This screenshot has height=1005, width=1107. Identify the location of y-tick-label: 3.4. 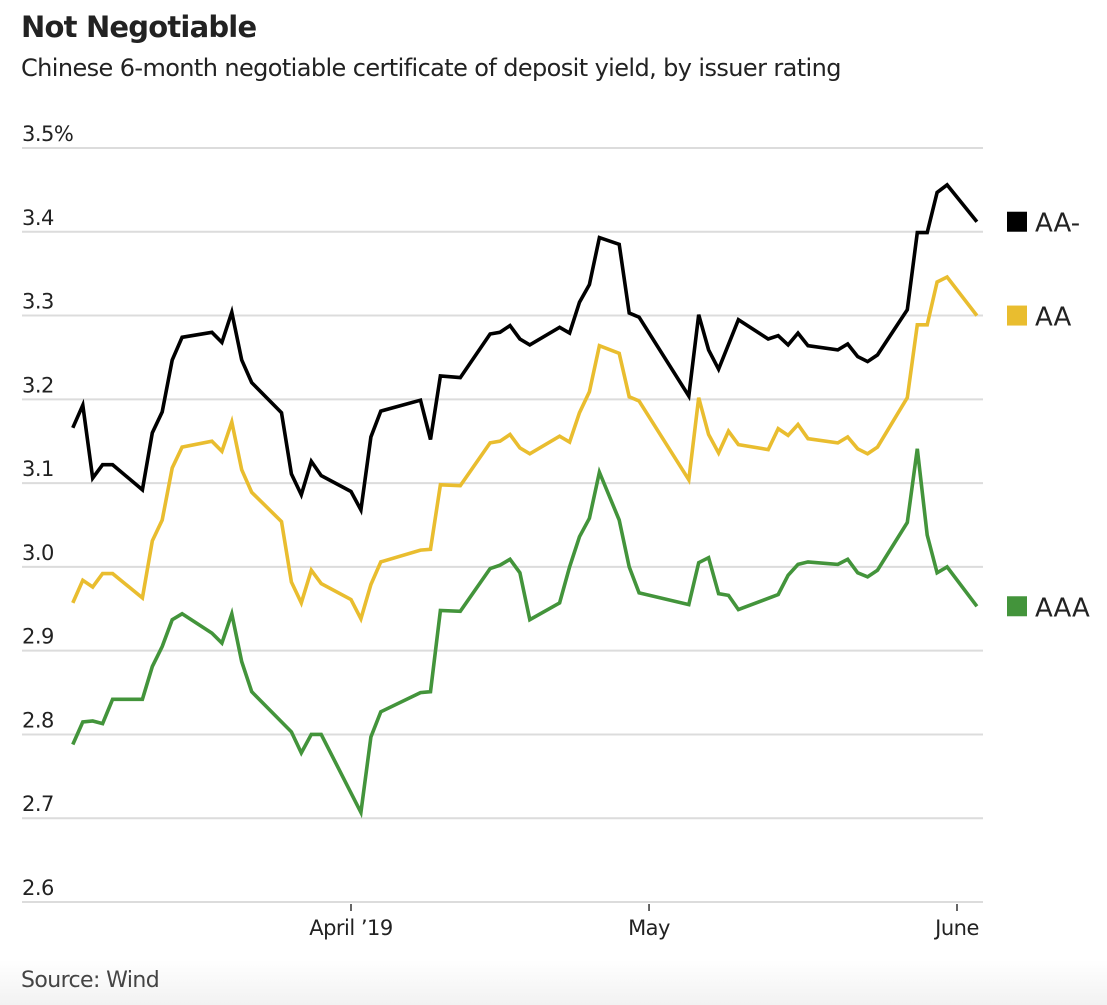
(38, 218).